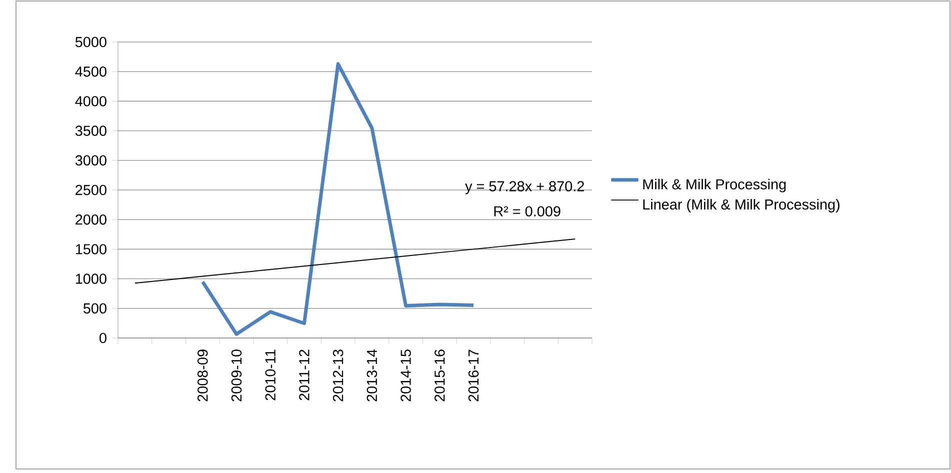 This screenshot has height=473, width=951. What do you see at coordinates (338, 376) in the screenshot?
I see `x-tick-label: 2012-13` at bounding box center [338, 376].